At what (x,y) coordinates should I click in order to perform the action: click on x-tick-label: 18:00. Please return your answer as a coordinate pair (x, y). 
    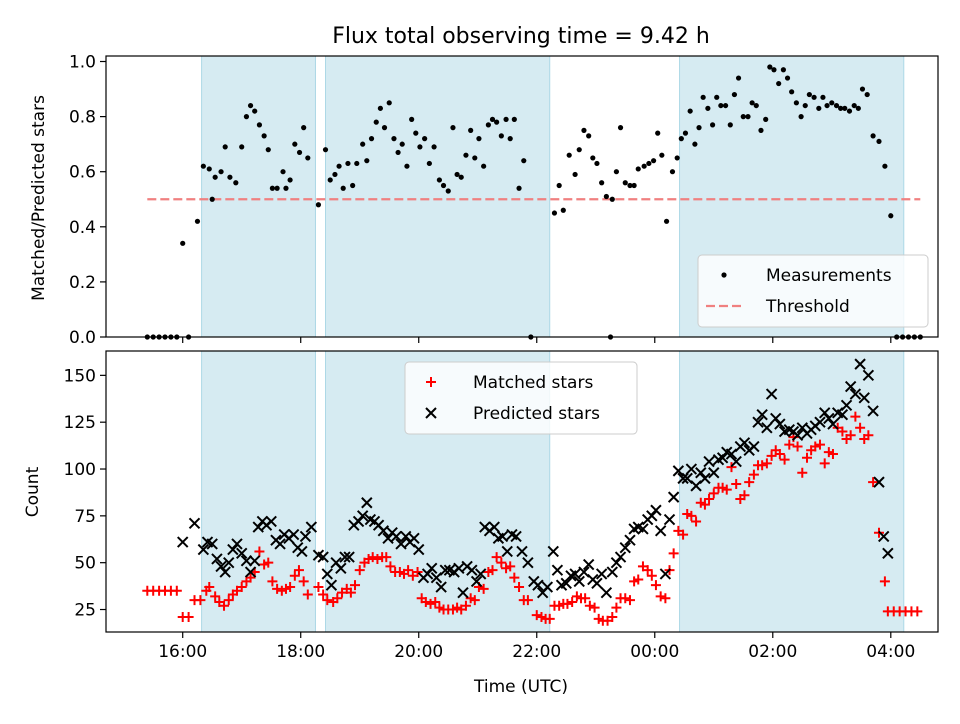
    Looking at the image, I should click on (300, 652).